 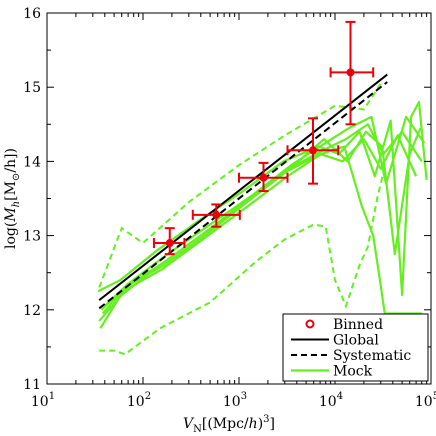 I want to click on x-tick-label: 10⁴, so click(x=331, y=400).